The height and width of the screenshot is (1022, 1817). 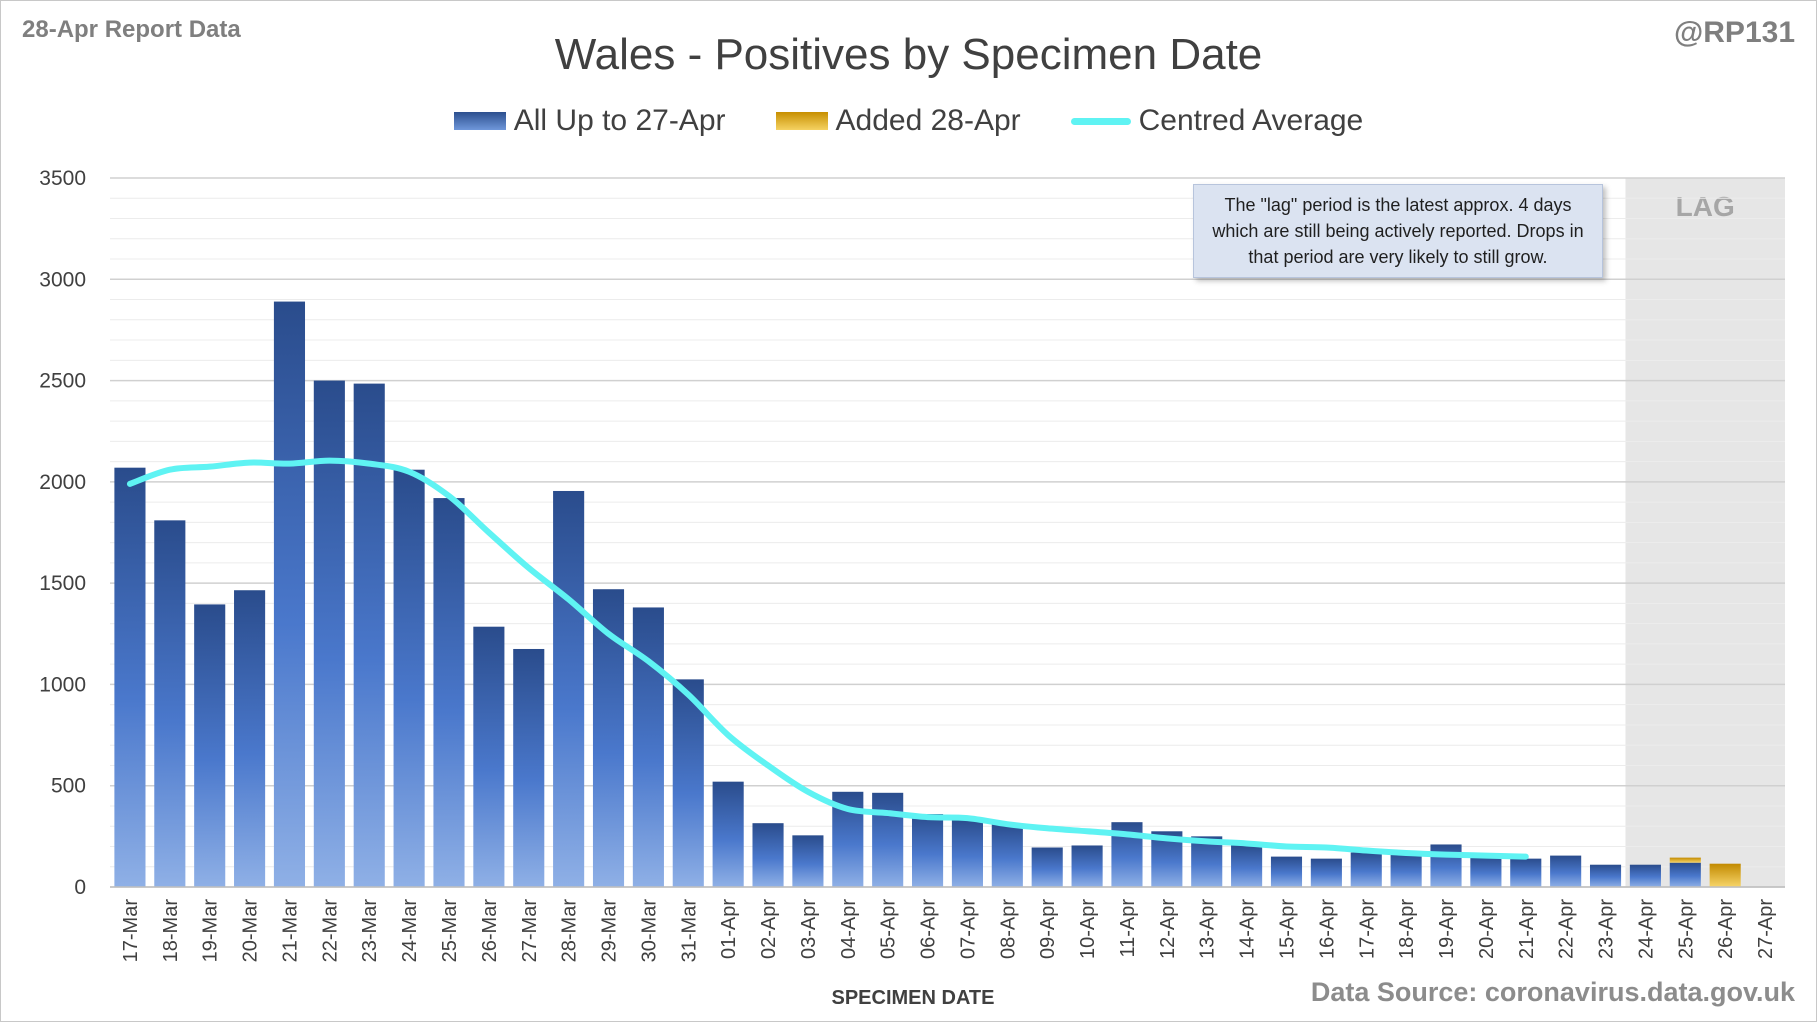 I want to click on bar-all-03-Apr, so click(x=808, y=861).